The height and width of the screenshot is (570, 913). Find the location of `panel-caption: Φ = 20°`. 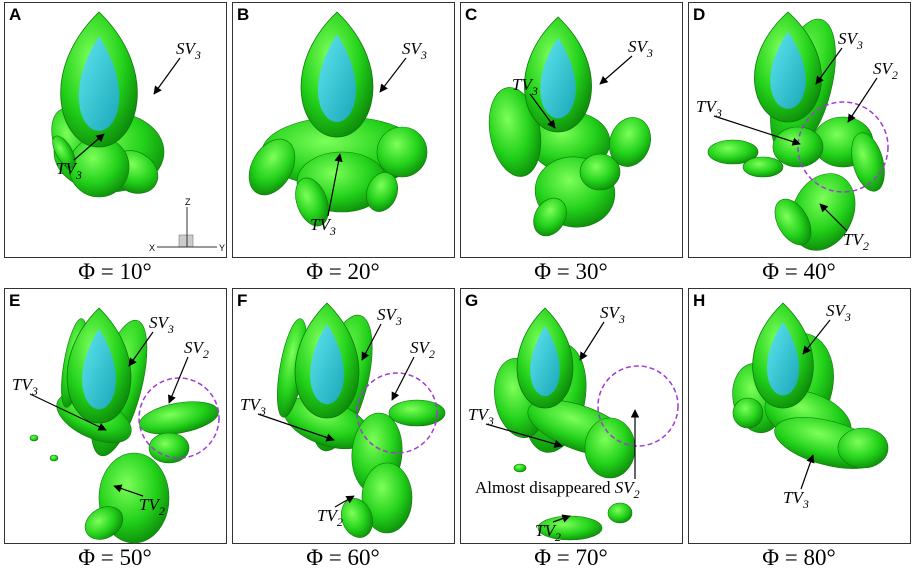

panel-caption: Φ = 20° is located at coordinates (342, 271).